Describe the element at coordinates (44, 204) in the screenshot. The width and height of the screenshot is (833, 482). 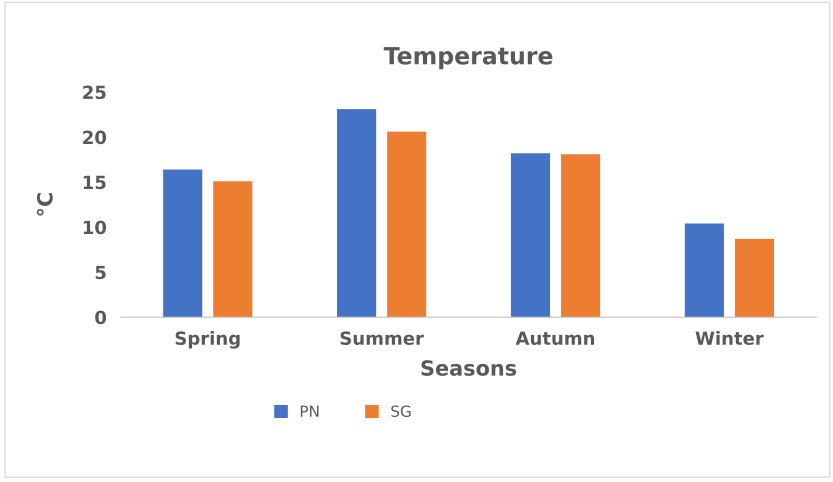
I see `y-axis-title: °C` at that location.